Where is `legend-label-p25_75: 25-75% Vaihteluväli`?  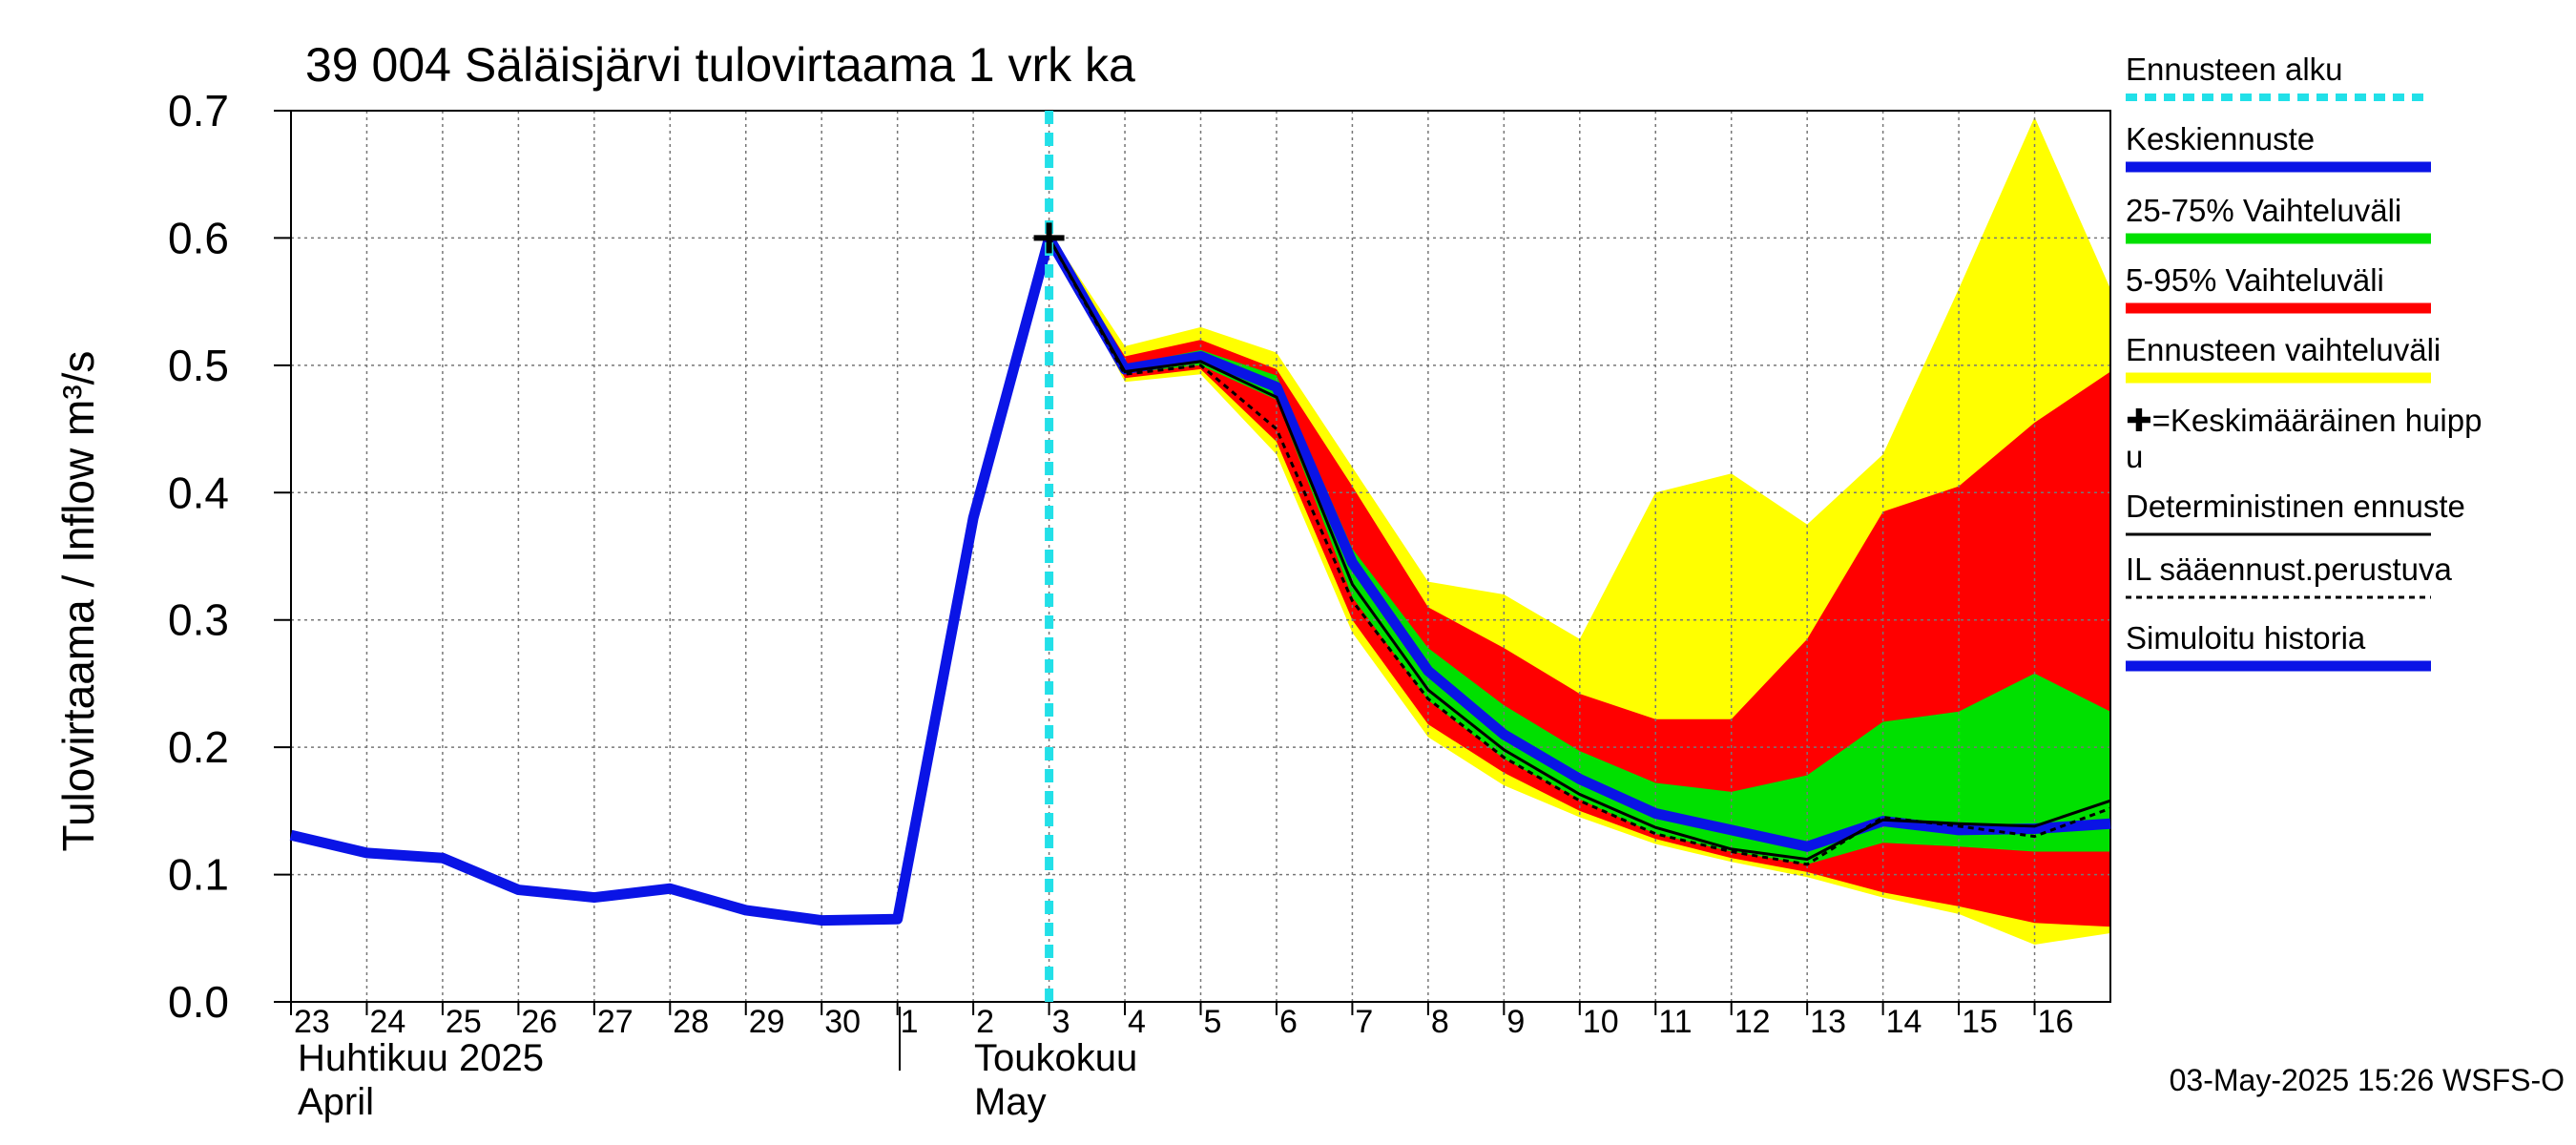
legend-label-p25_75: 25-75% Vaihteluväli is located at coordinates (2263, 211).